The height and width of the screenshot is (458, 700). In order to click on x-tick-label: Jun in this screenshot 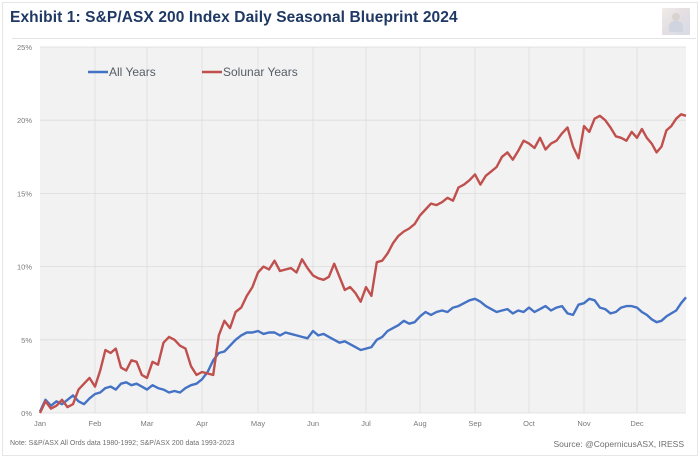, I will do `click(313, 423)`.